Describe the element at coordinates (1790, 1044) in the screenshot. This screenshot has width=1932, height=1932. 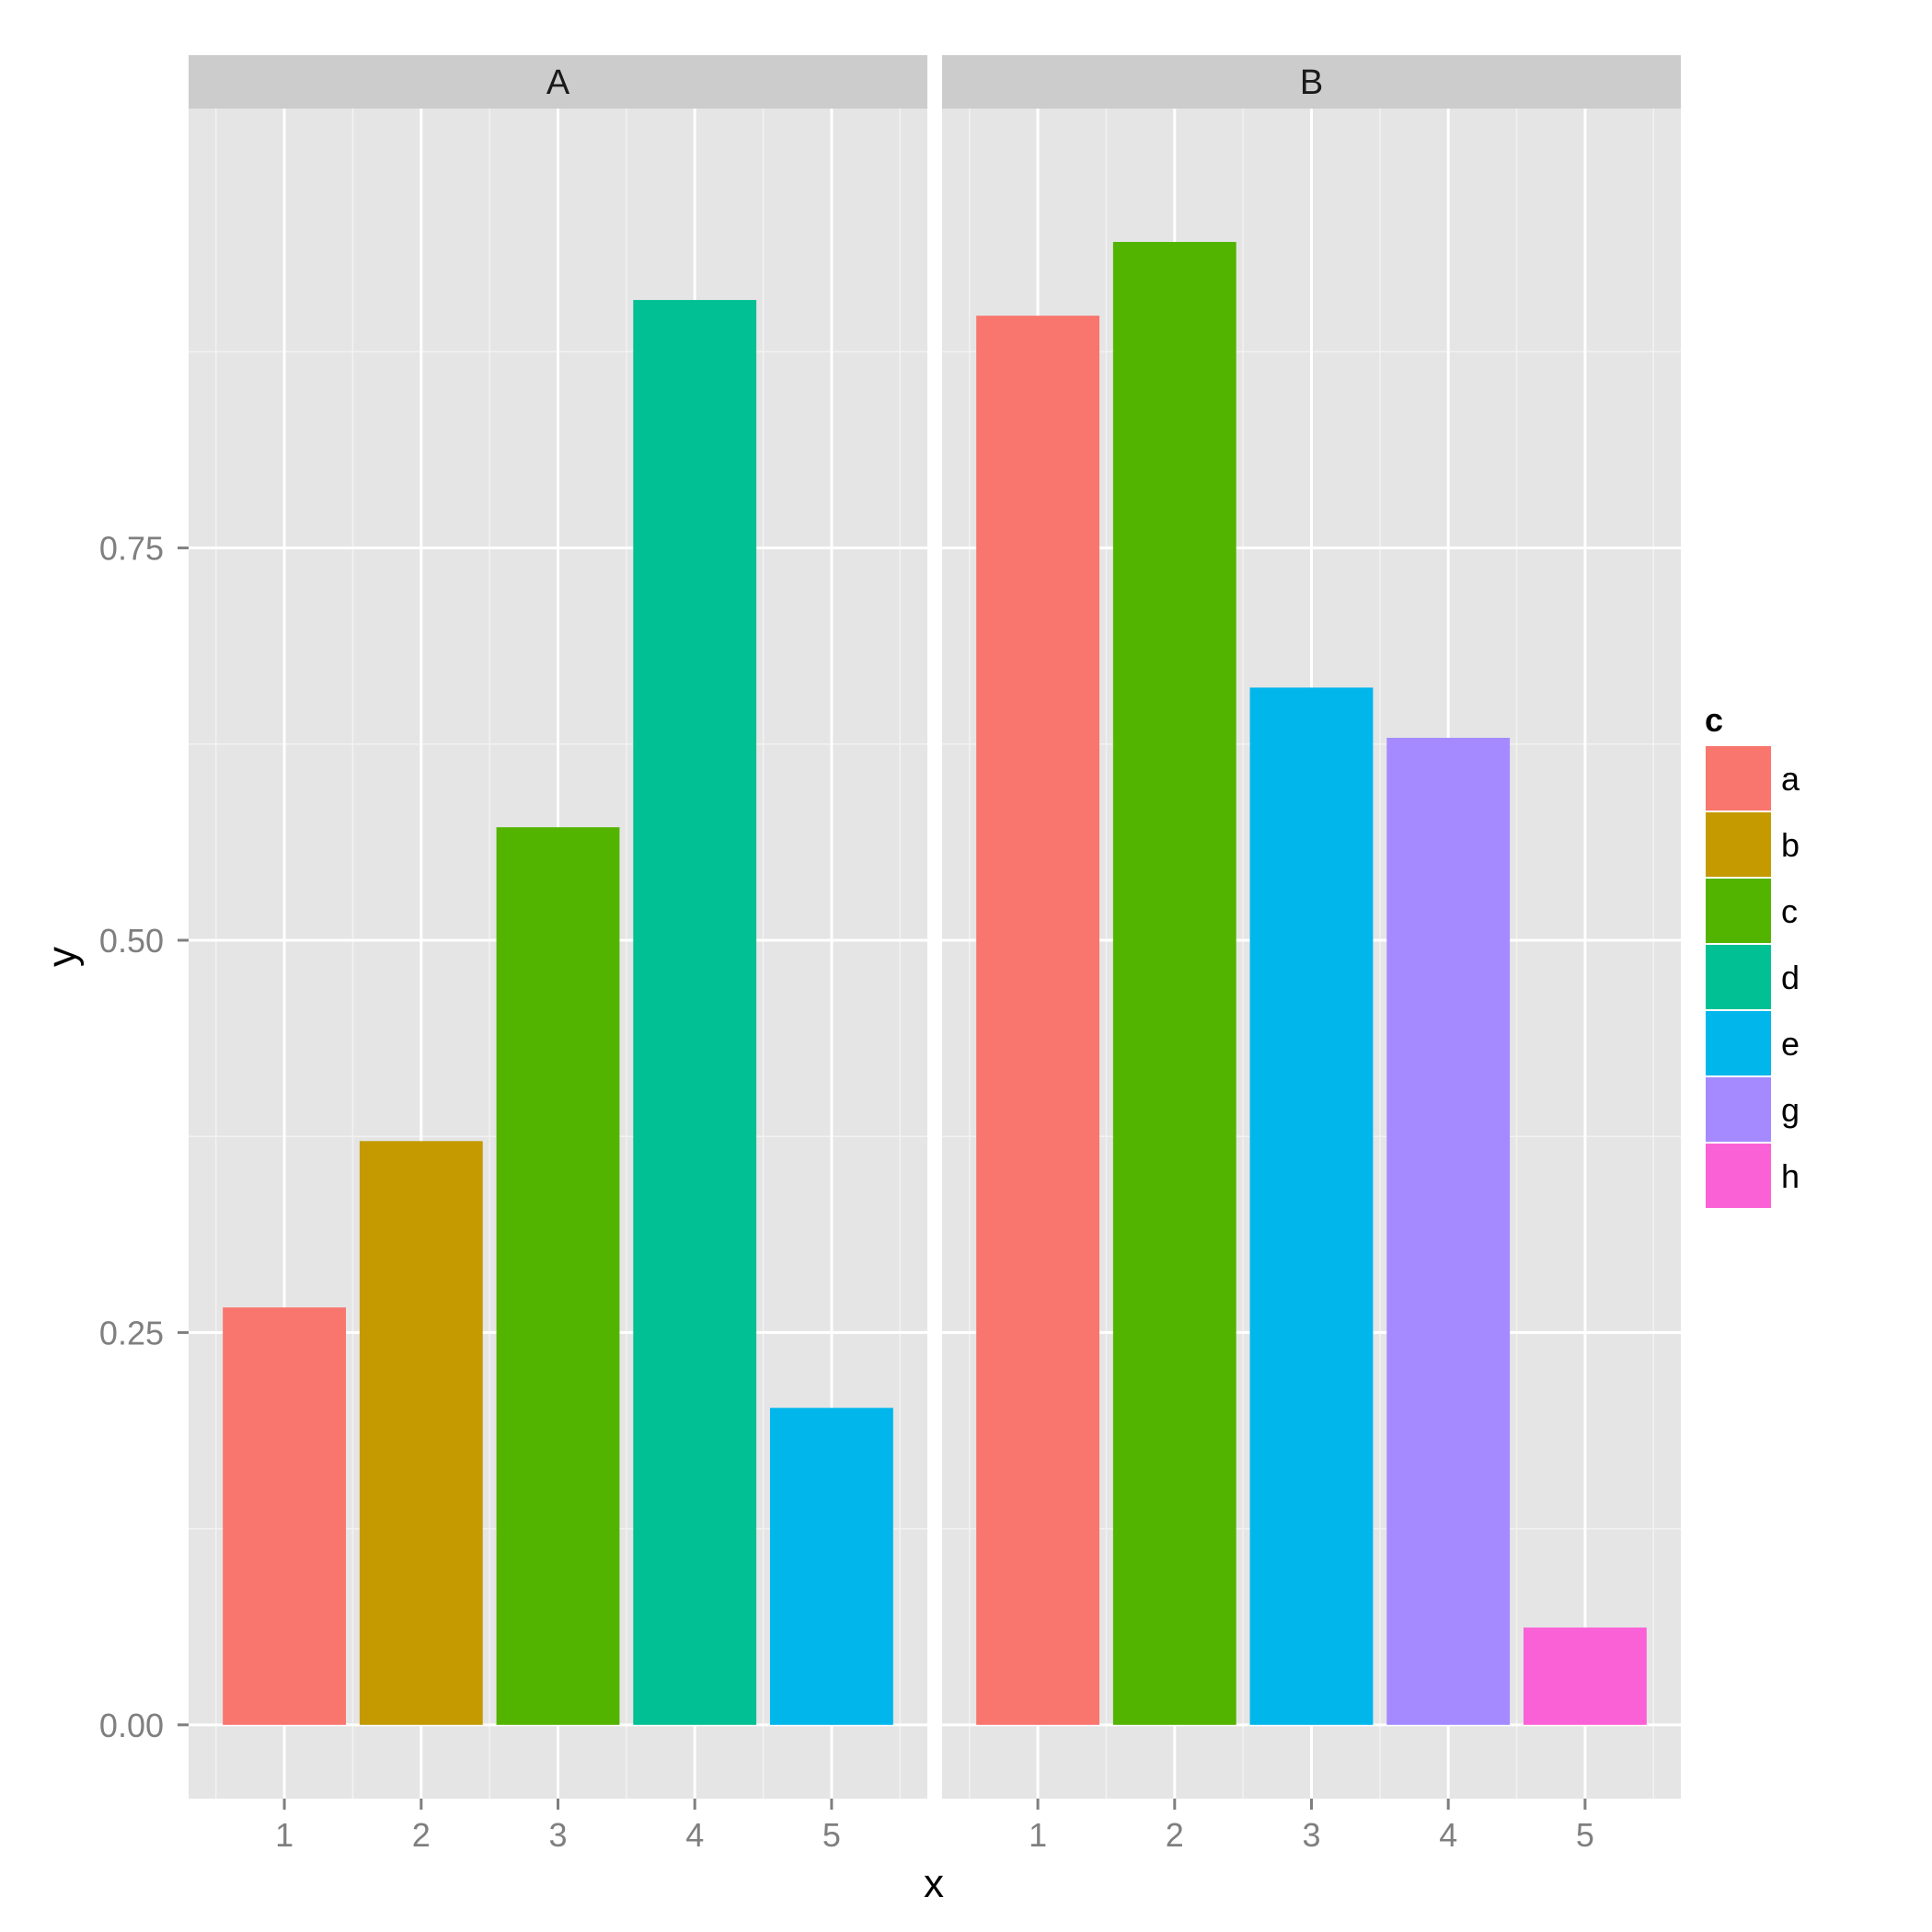
I see `legend-label-e: e` at that location.